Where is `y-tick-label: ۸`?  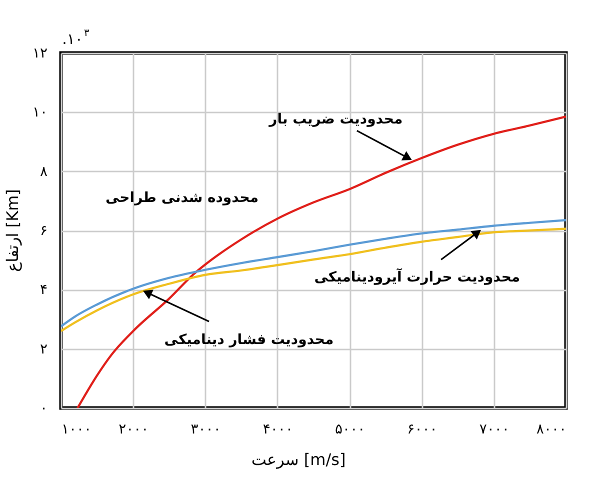
y-tick-label: ۸ is located at coordinates (44, 172).